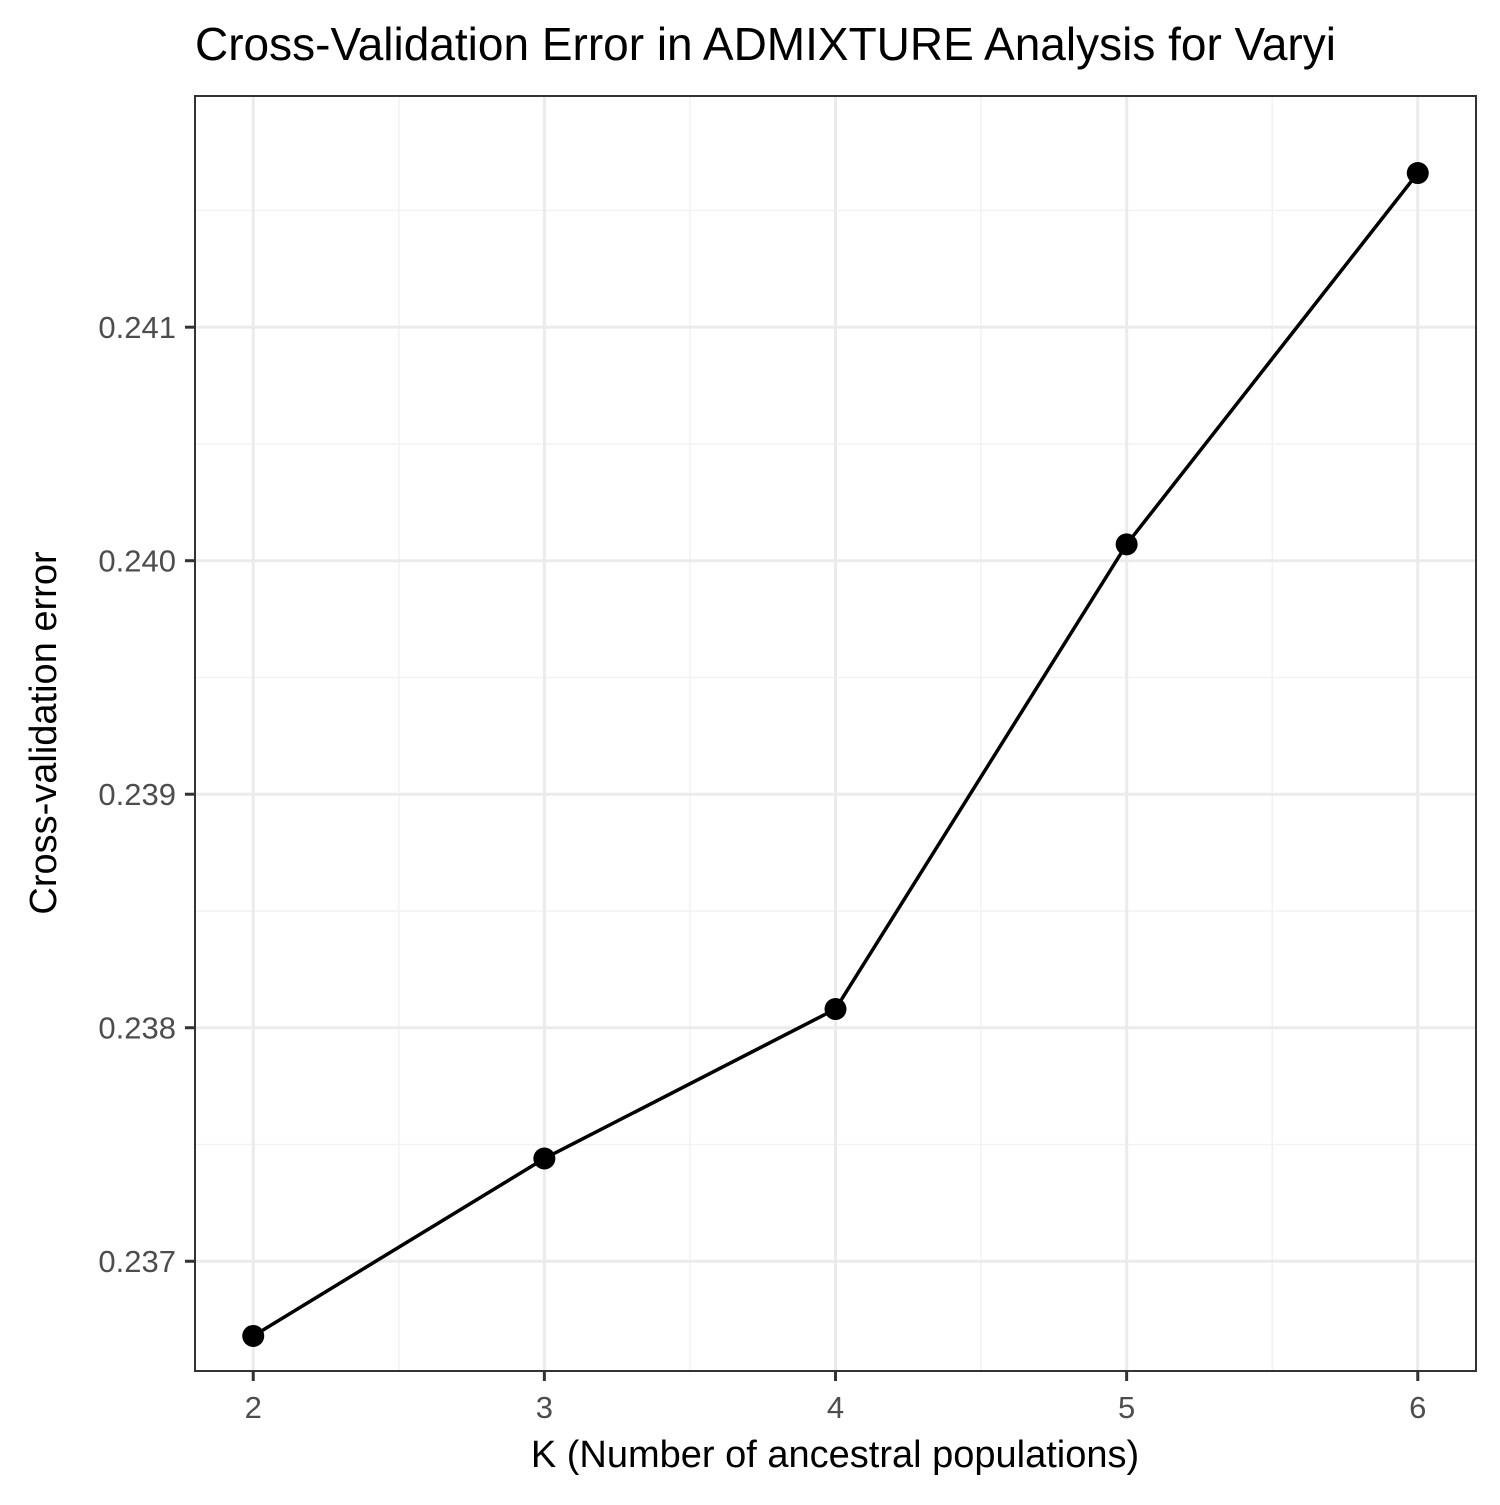 The height and width of the screenshot is (1505, 1500). Describe the element at coordinates (1126, 1407) in the screenshot. I see `x-tick-label: 5` at that location.